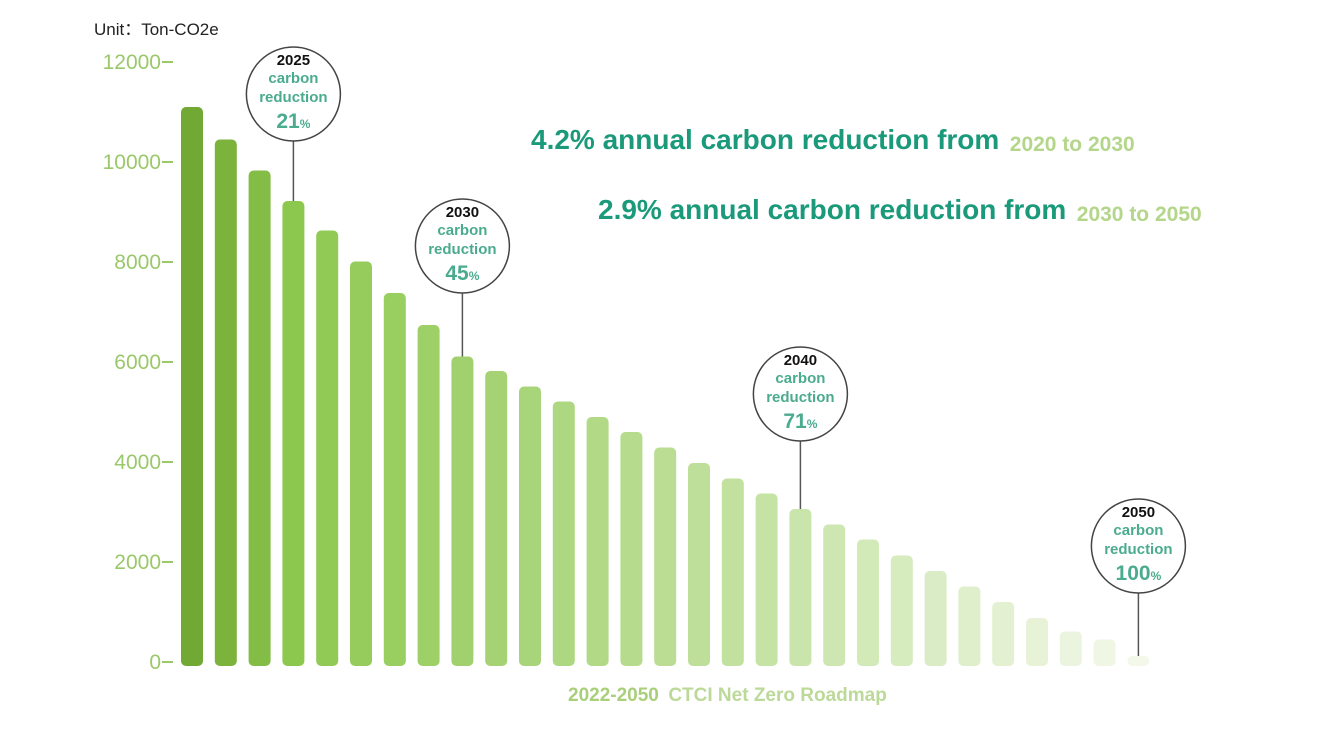 The image size is (1320, 732). I want to click on y-tick-label: 6000, so click(137, 362).